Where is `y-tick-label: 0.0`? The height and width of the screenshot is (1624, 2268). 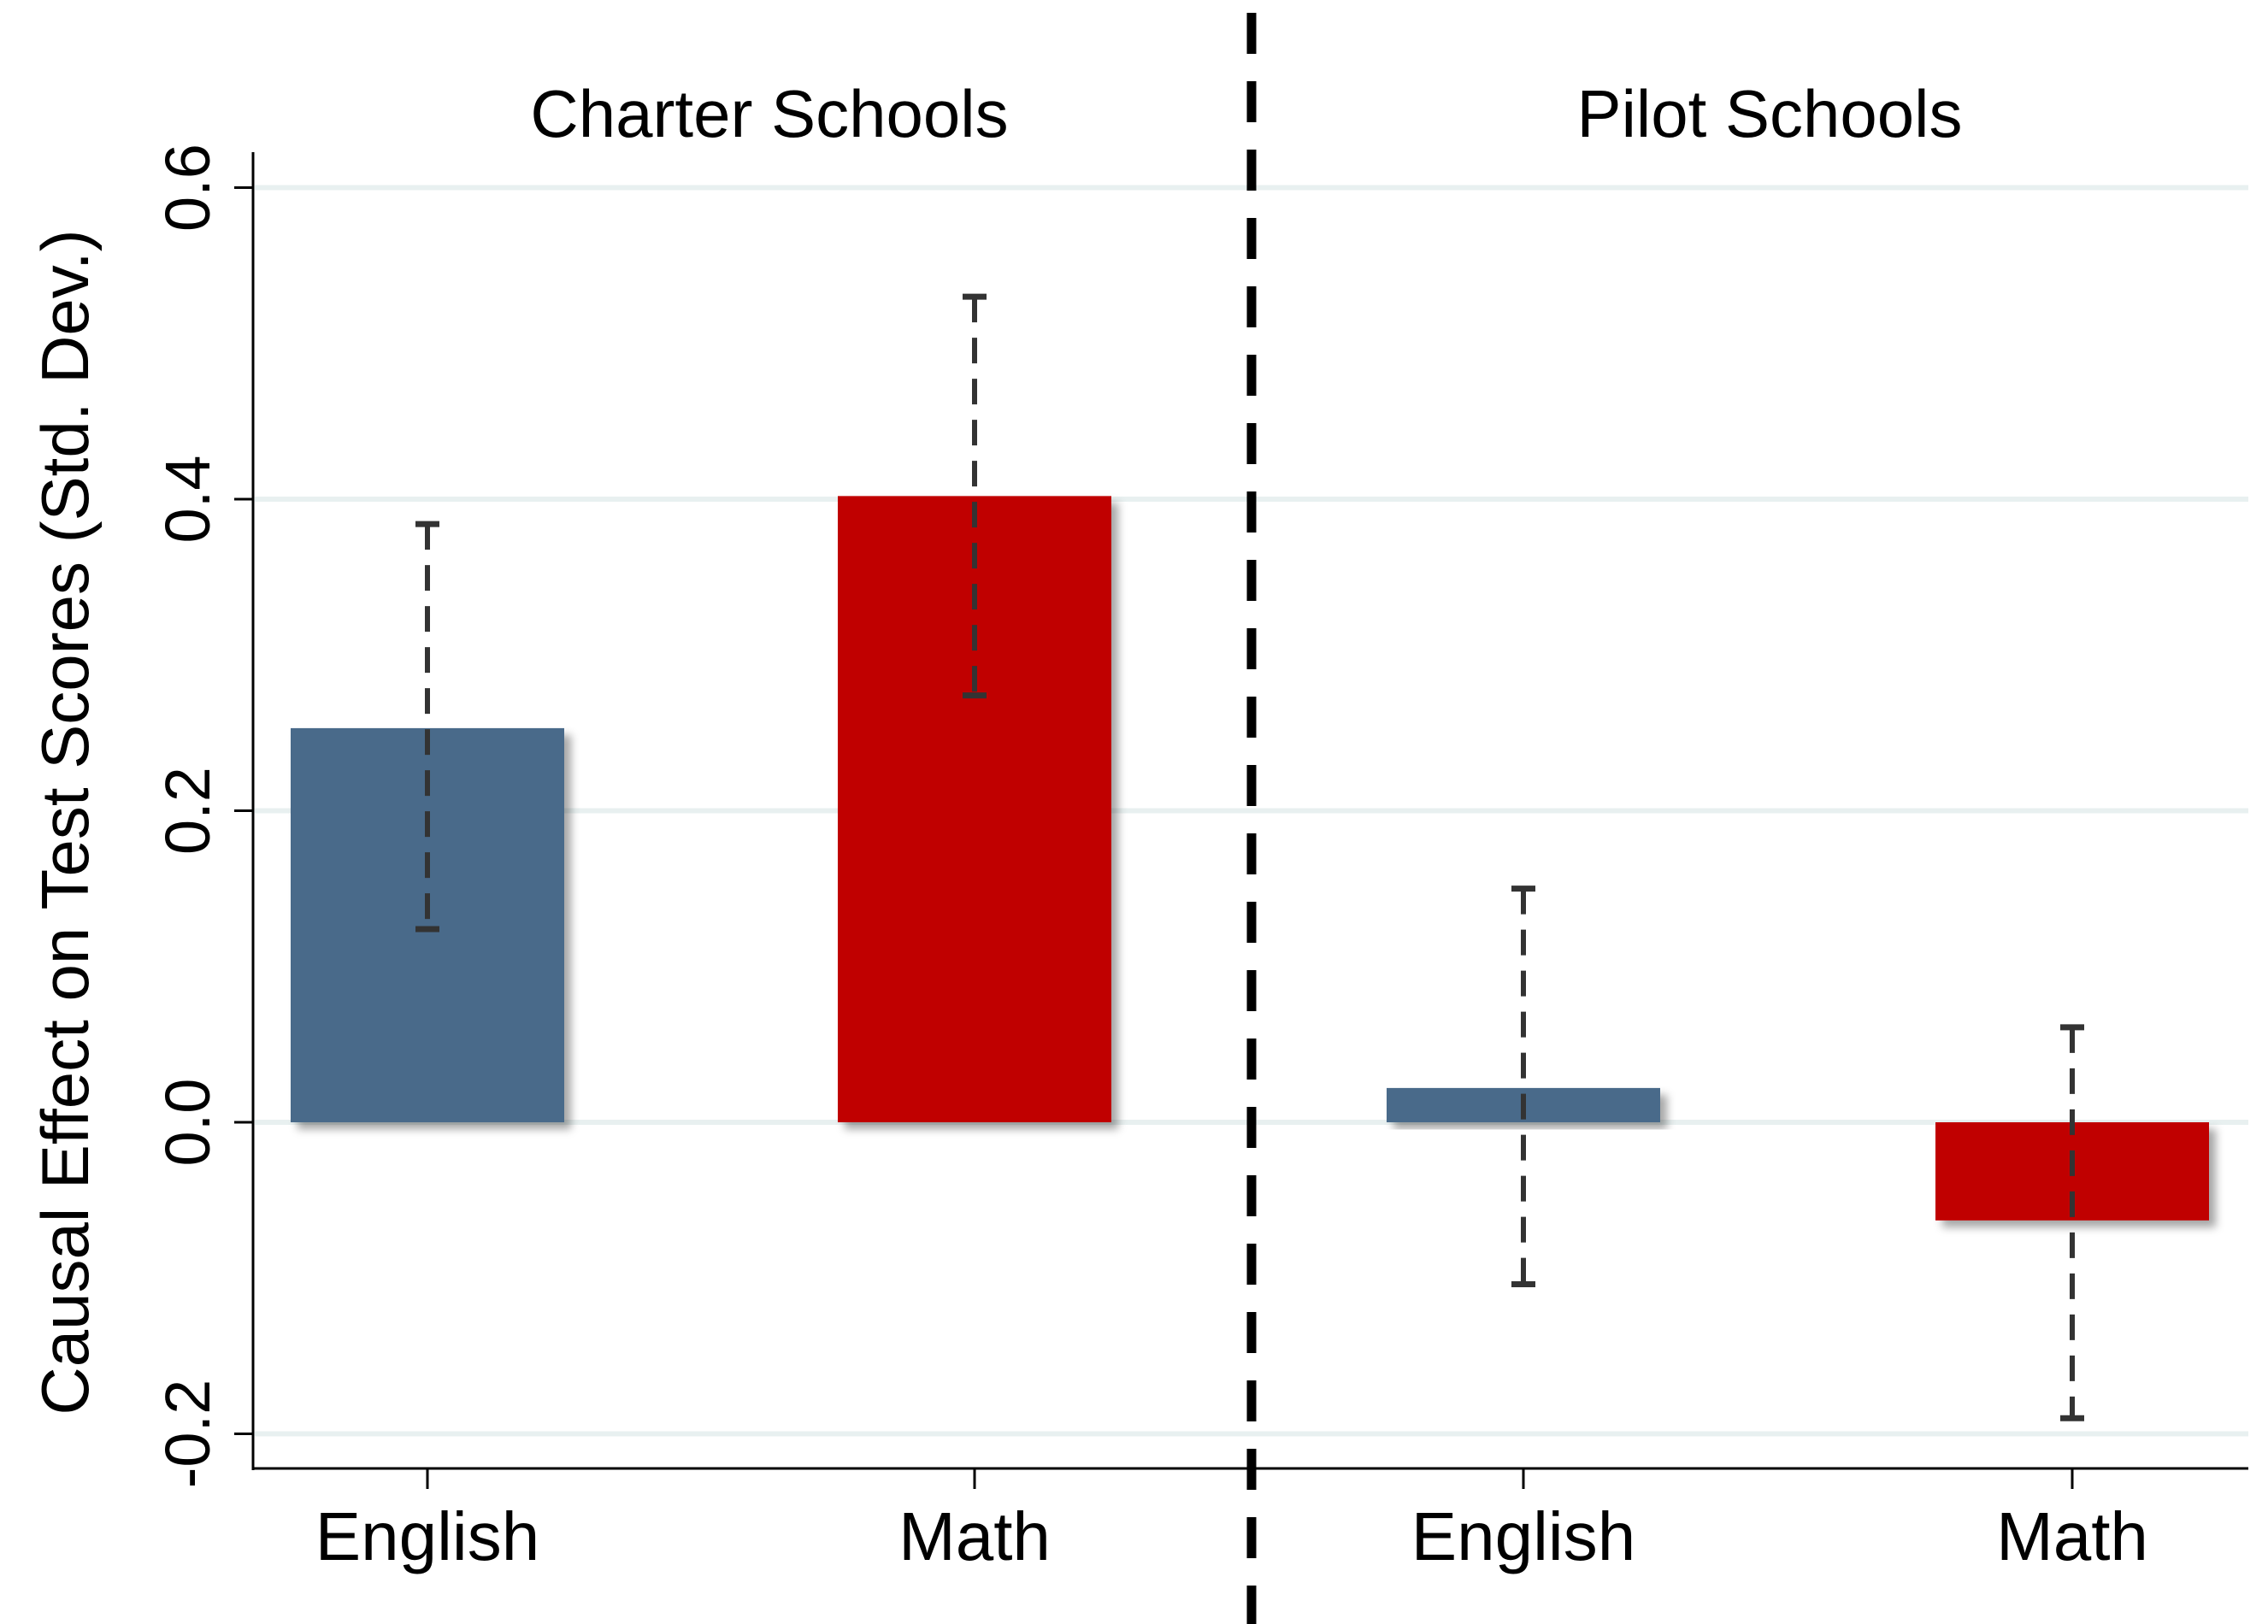 y-tick-label: 0.0 is located at coordinates (187, 1123).